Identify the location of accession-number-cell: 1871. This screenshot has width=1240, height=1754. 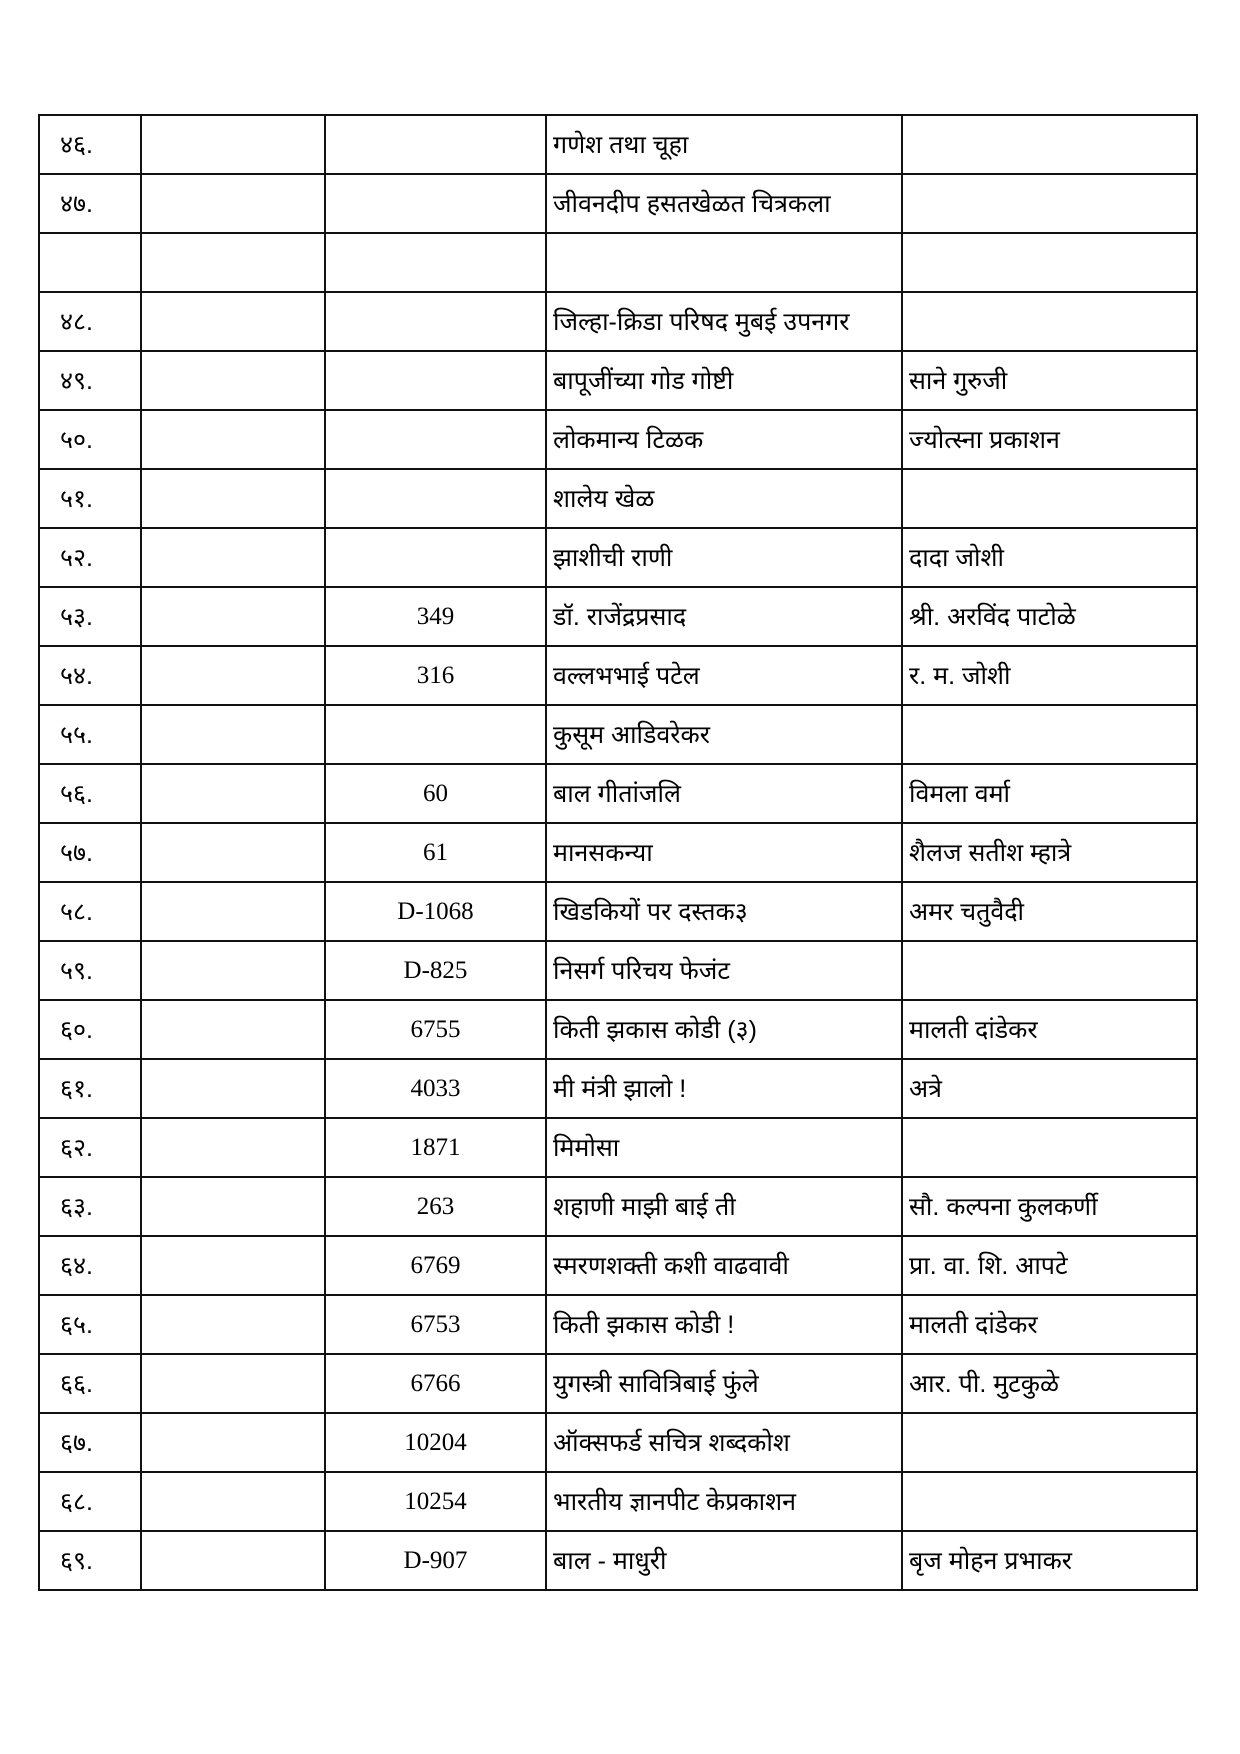
(435, 1147).